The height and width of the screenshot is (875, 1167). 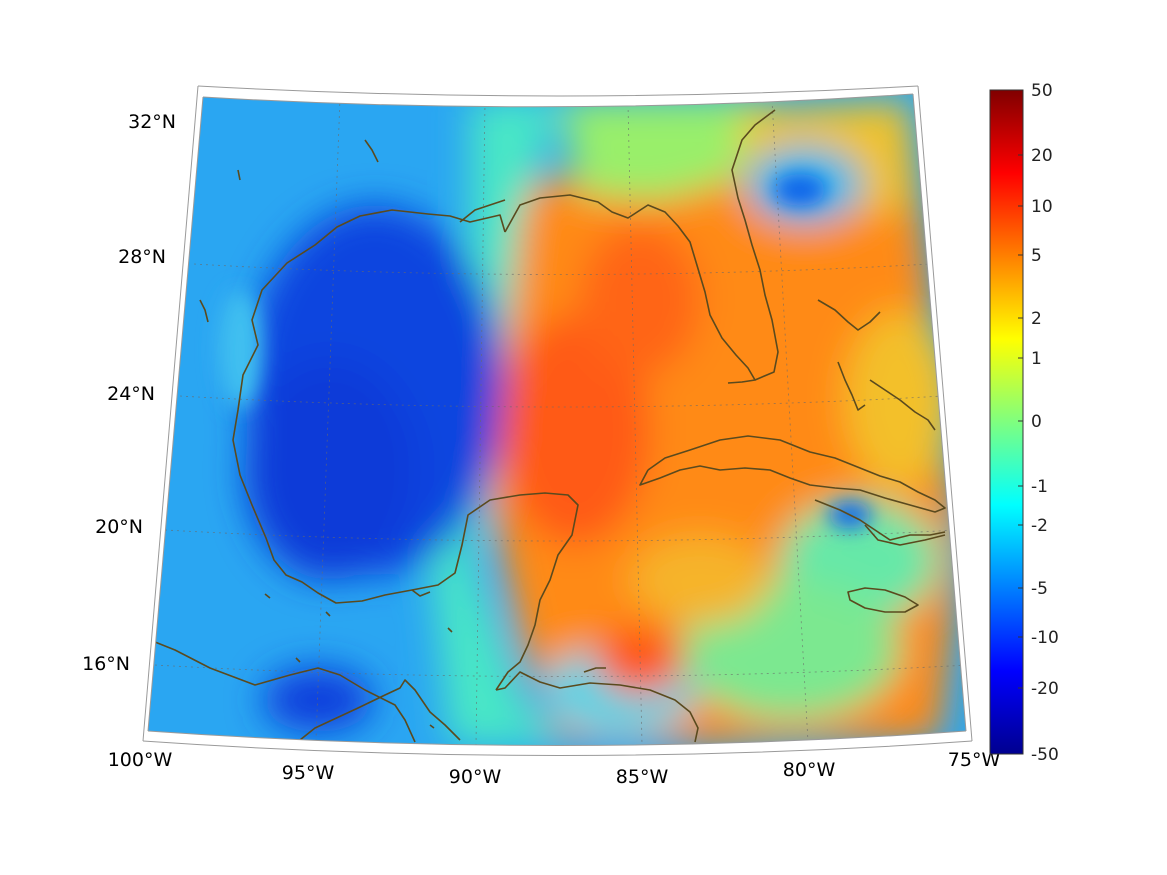 What do you see at coordinates (974, 760) in the screenshot?
I see `lon-tick-label: 75°W` at bounding box center [974, 760].